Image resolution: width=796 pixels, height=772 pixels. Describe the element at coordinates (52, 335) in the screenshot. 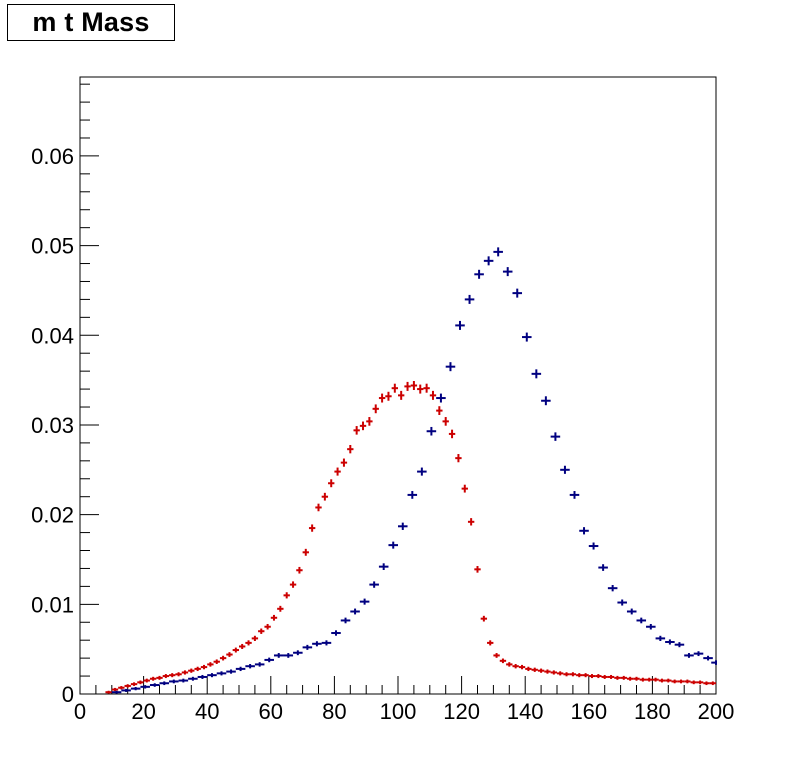

I see `y-tick-label: 0.04` at that location.